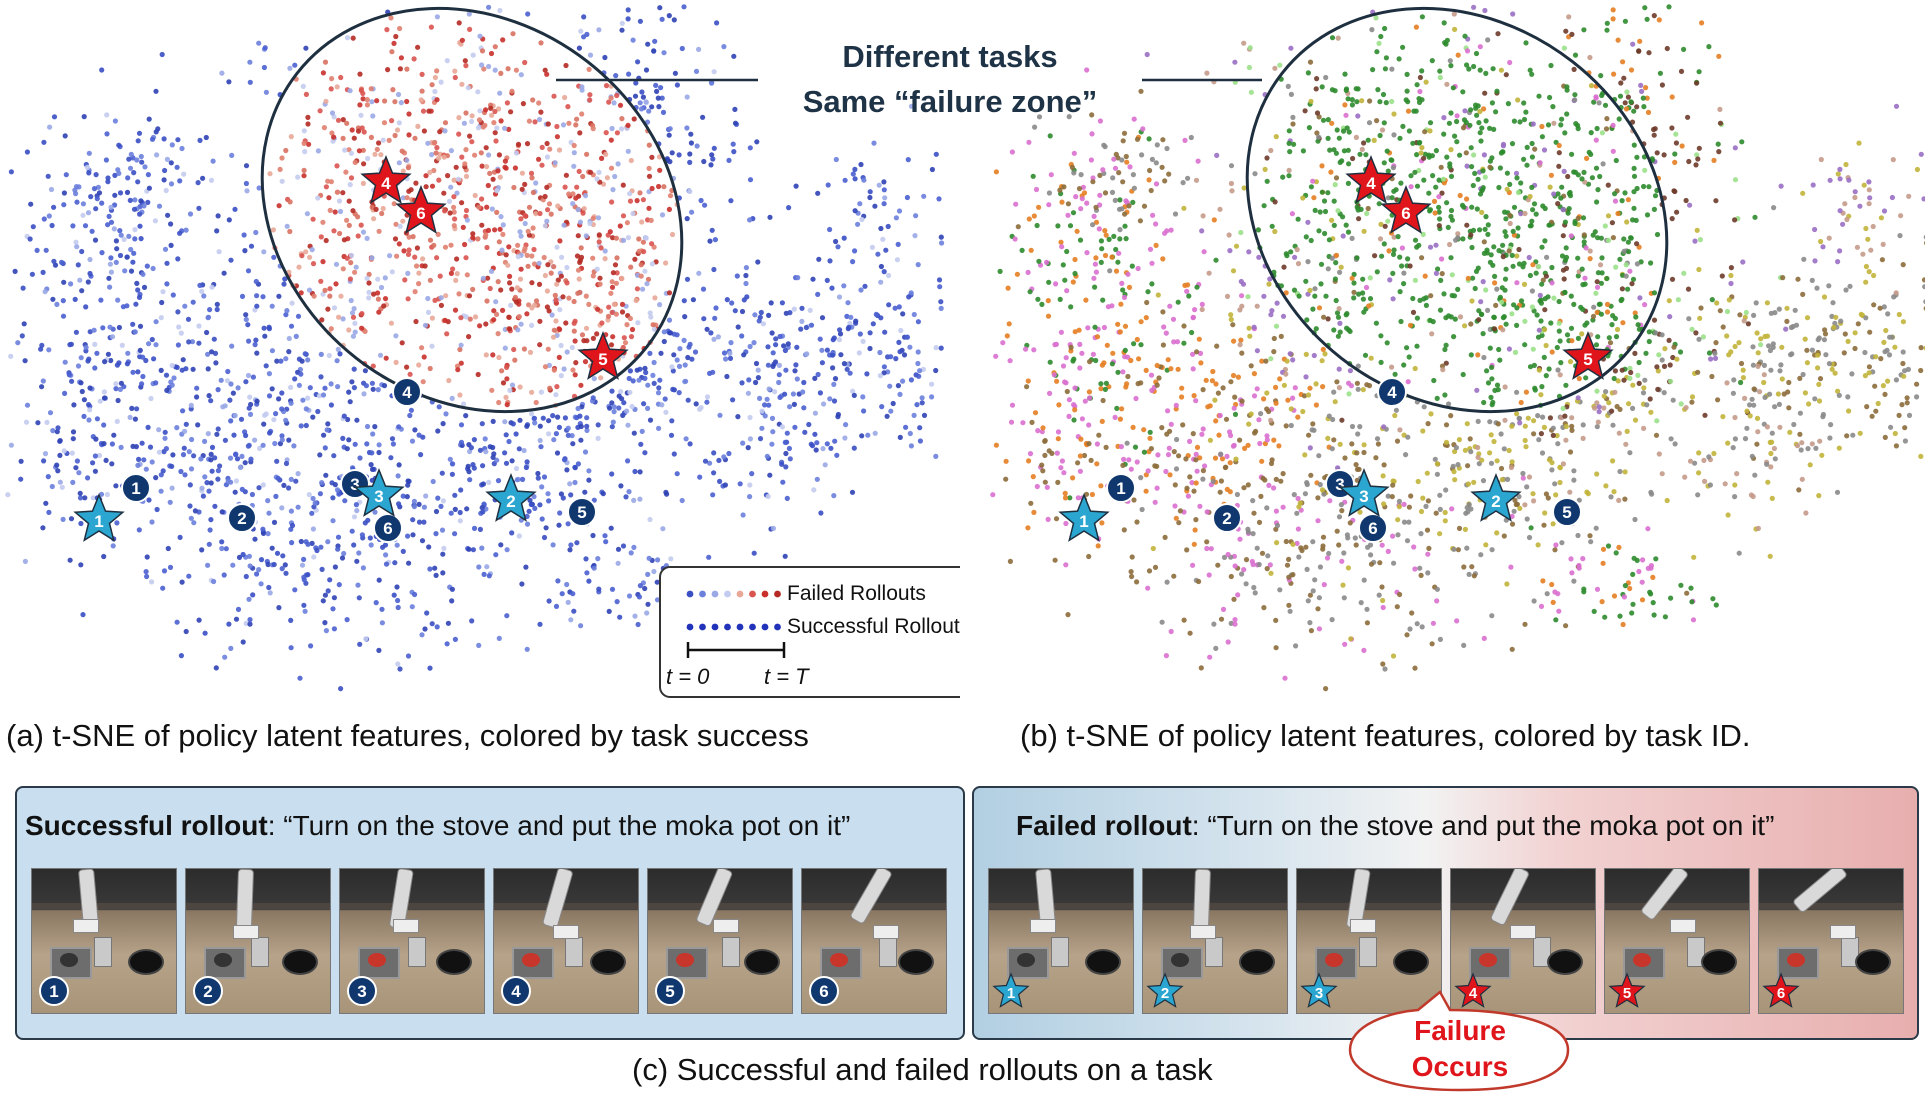 This screenshot has width=1925, height=1104. What do you see at coordinates (873, 626) in the screenshot?
I see `legend-success-label: Successful Rollouts` at bounding box center [873, 626].